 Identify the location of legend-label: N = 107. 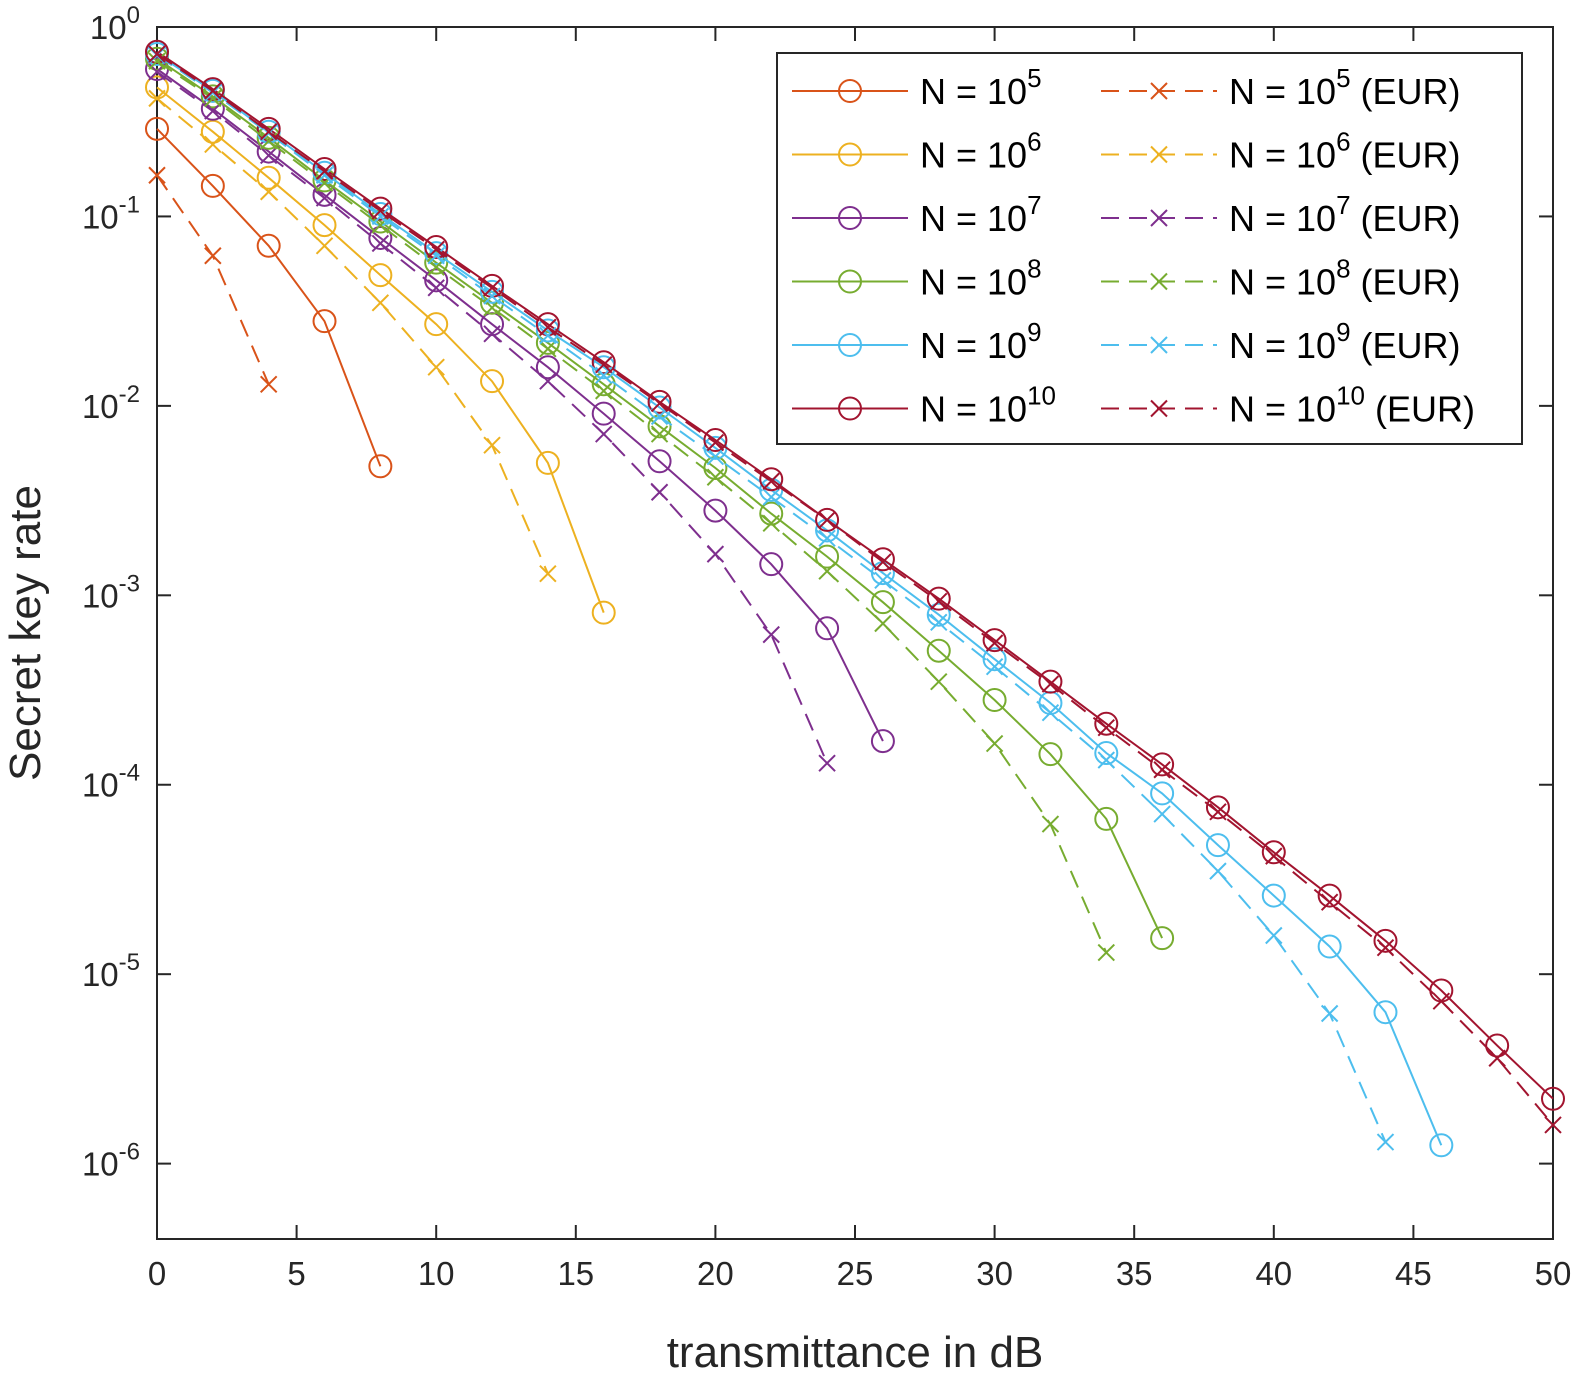
(981, 214).